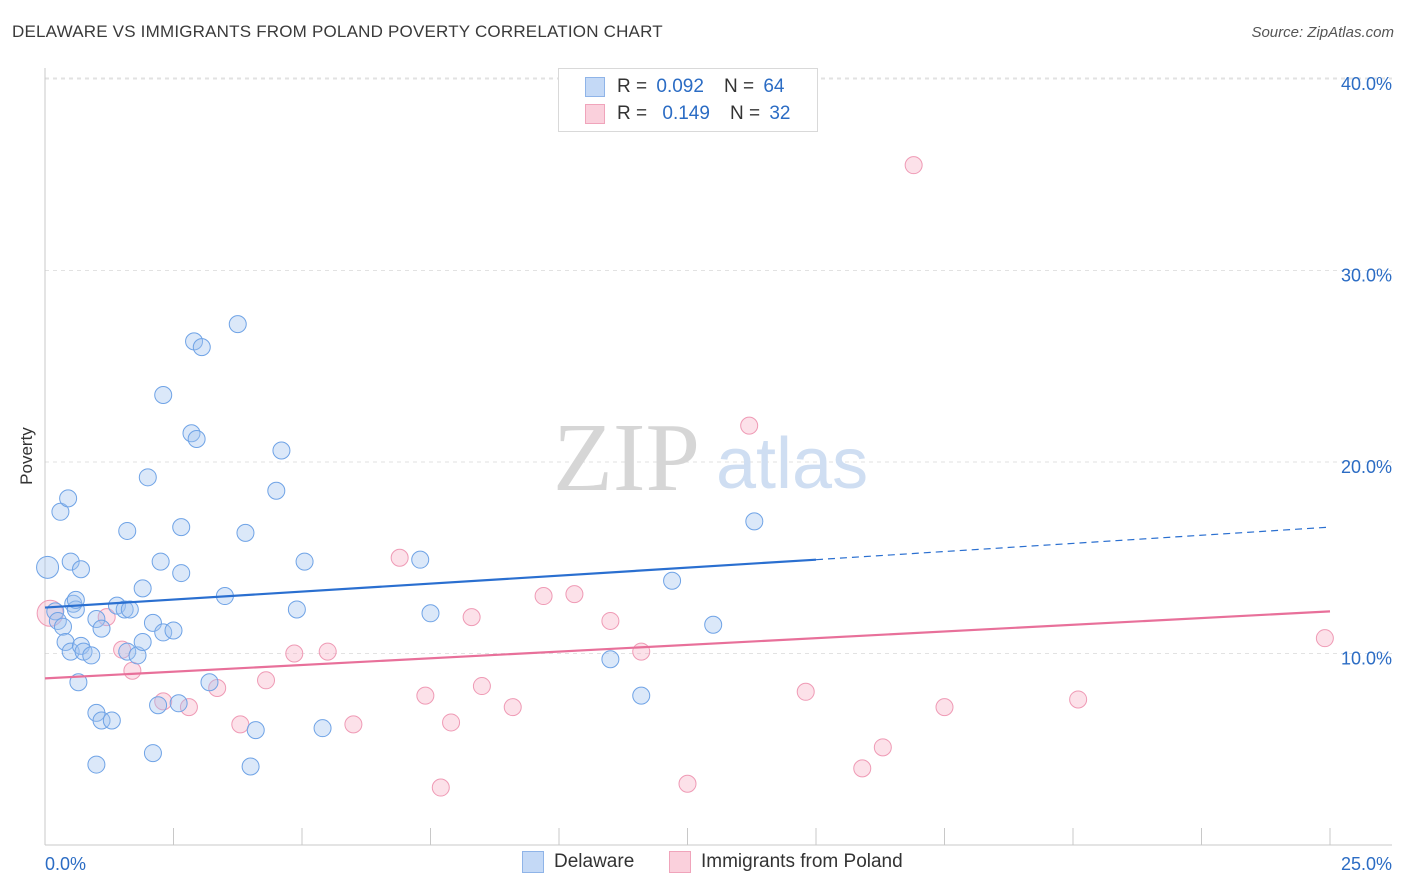  What do you see at coordinates (802, 861) in the screenshot?
I see `legend-poland-label: Immigrants from Poland` at bounding box center [802, 861].